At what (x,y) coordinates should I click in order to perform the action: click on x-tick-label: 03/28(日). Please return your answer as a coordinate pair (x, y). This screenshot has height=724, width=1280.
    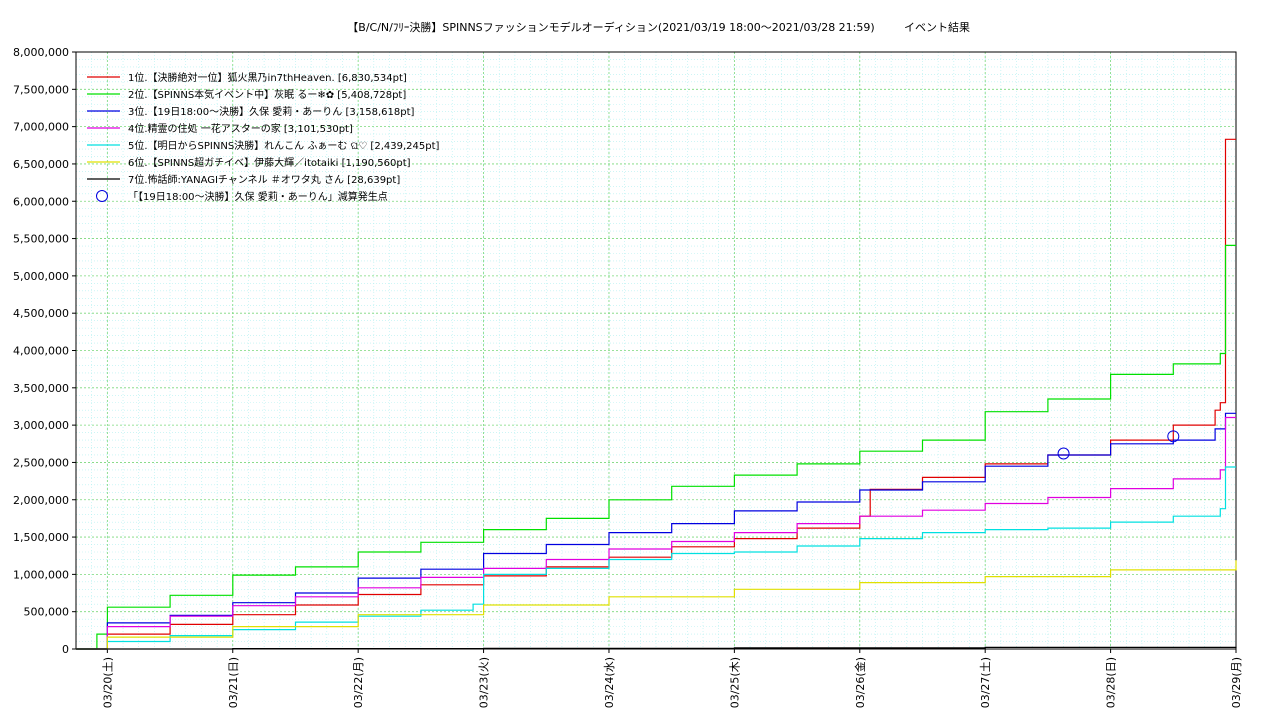
    Looking at the image, I should click on (1111, 682).